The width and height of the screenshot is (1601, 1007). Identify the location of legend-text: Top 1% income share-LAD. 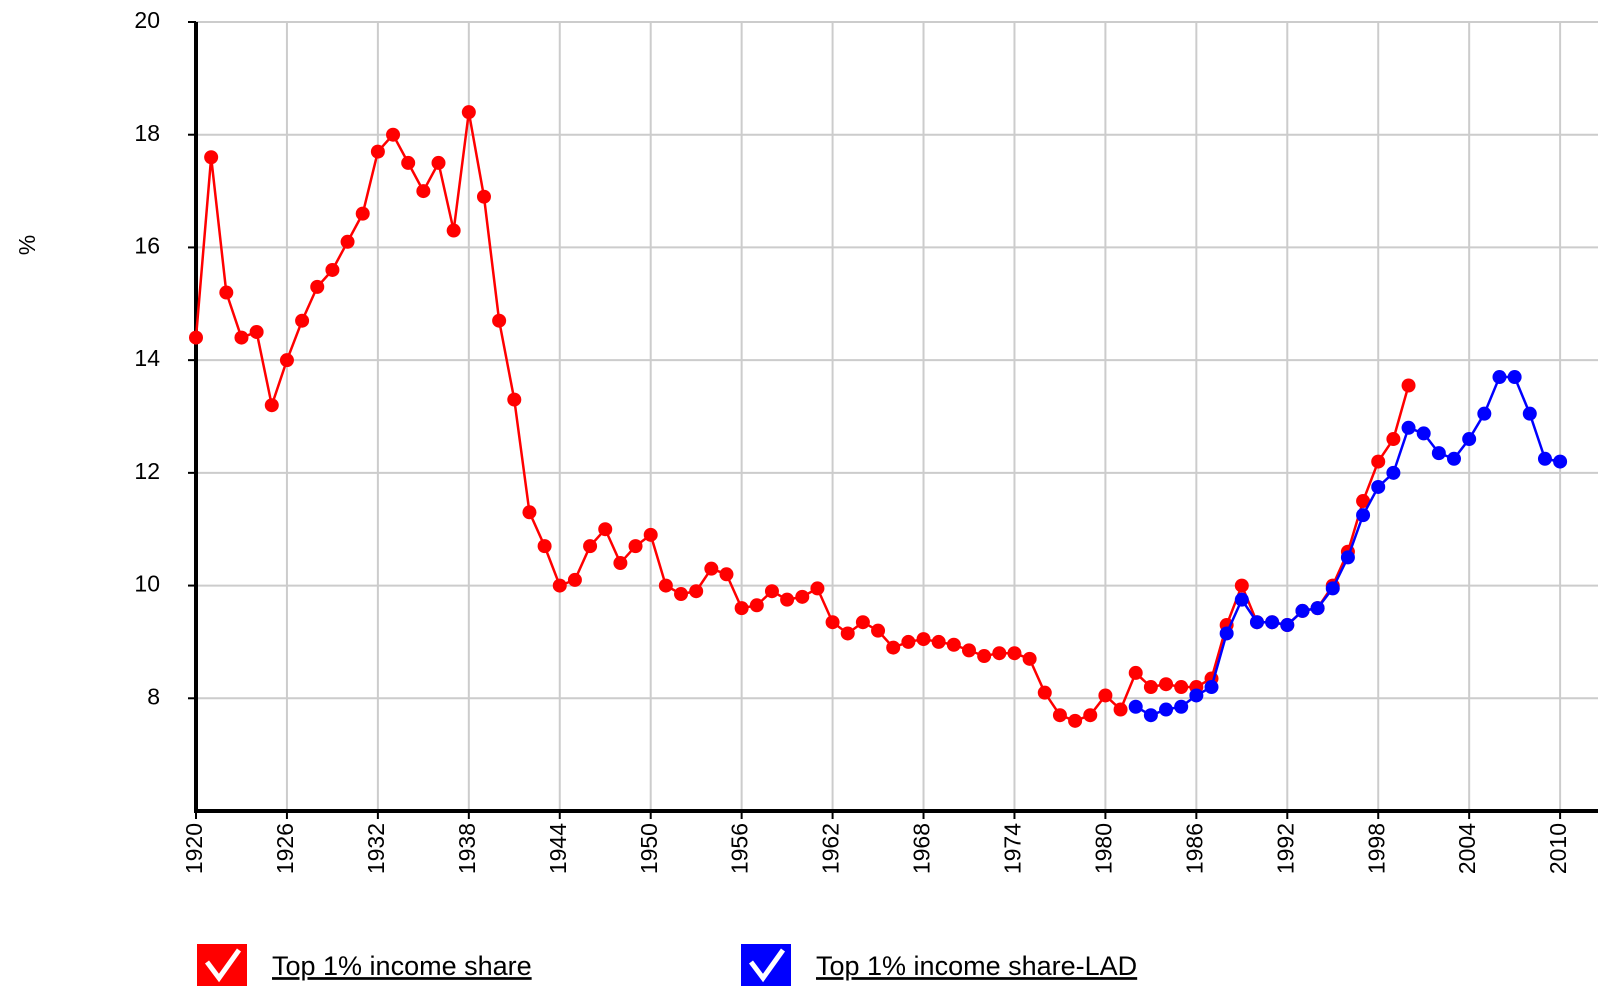
(976, 966).